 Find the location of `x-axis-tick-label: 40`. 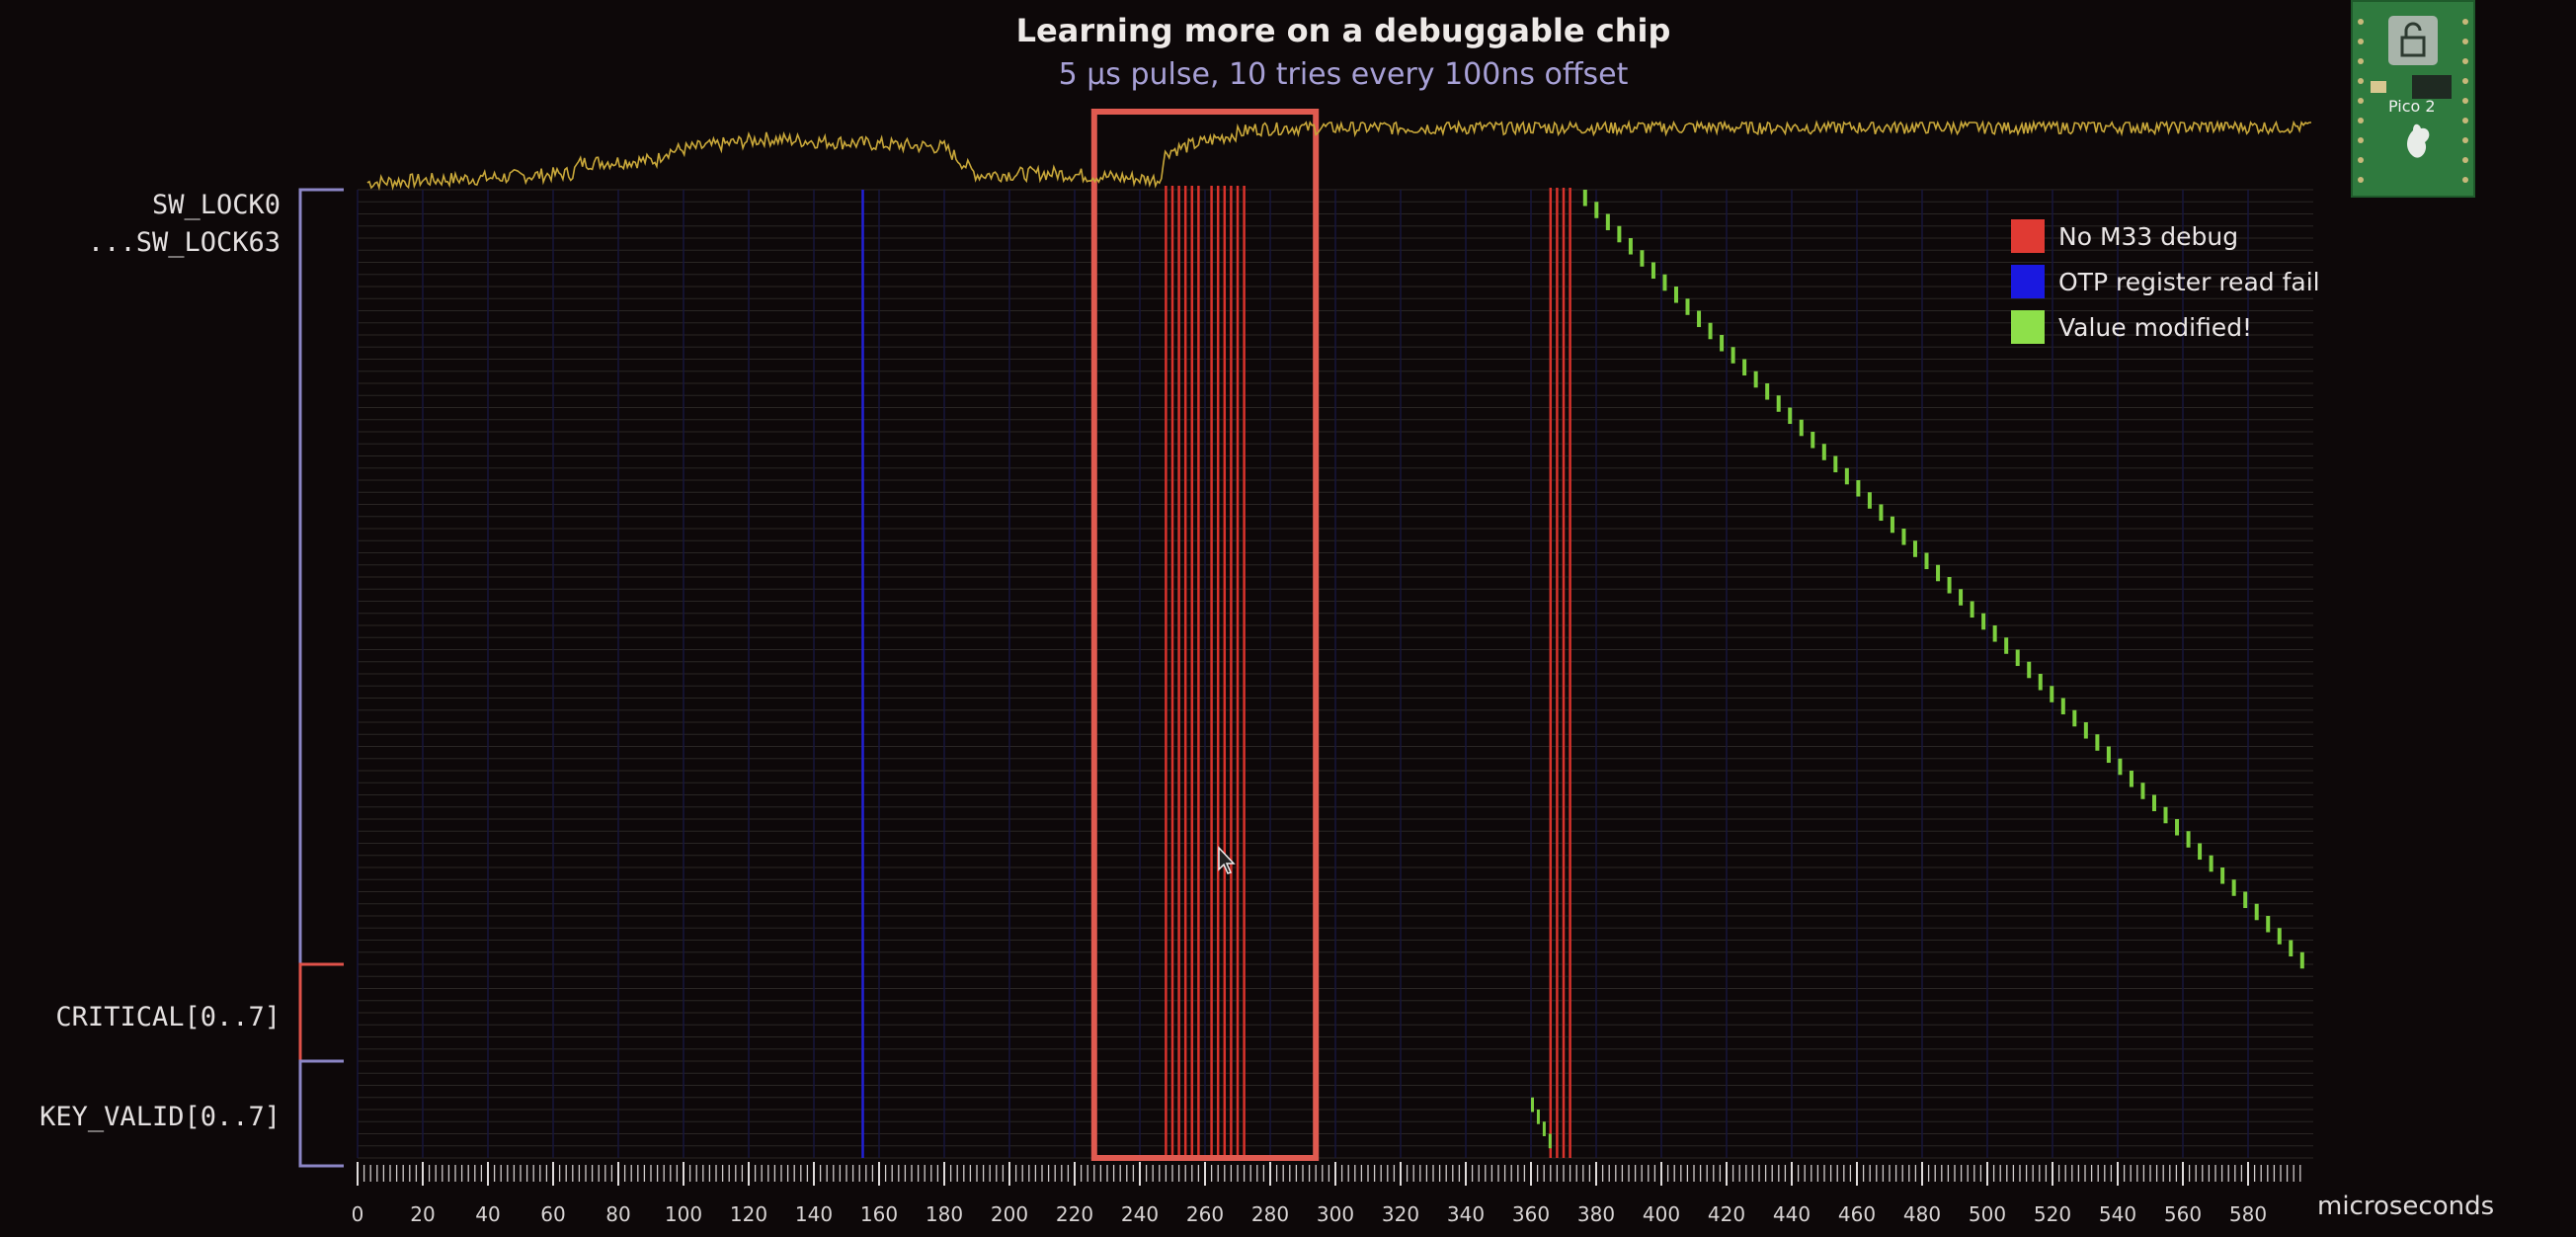

x-axis-tick-label: 40 is located at coordinates (487, 1214).